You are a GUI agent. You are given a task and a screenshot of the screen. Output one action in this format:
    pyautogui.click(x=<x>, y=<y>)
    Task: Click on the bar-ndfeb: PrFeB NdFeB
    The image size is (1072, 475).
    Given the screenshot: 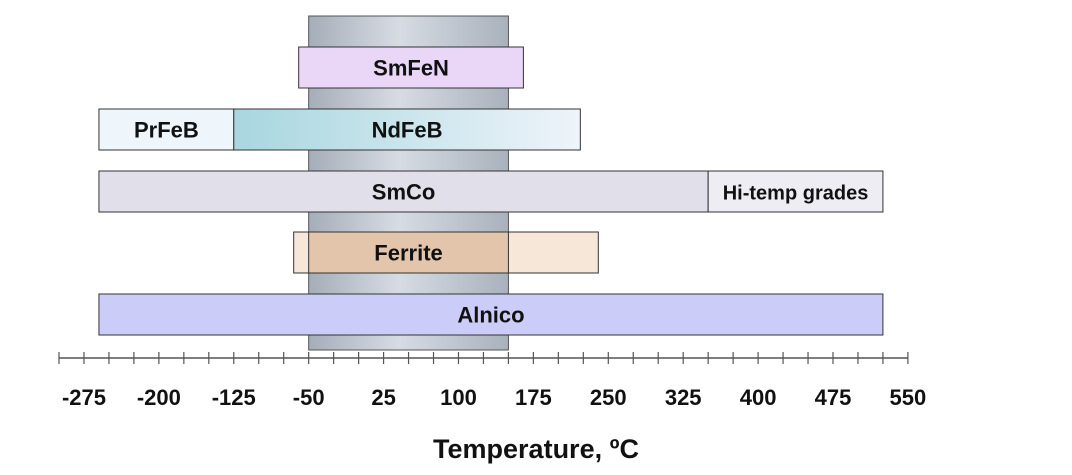 What is the action you would take?
    pyautogui.click(x=339, y=129)
    